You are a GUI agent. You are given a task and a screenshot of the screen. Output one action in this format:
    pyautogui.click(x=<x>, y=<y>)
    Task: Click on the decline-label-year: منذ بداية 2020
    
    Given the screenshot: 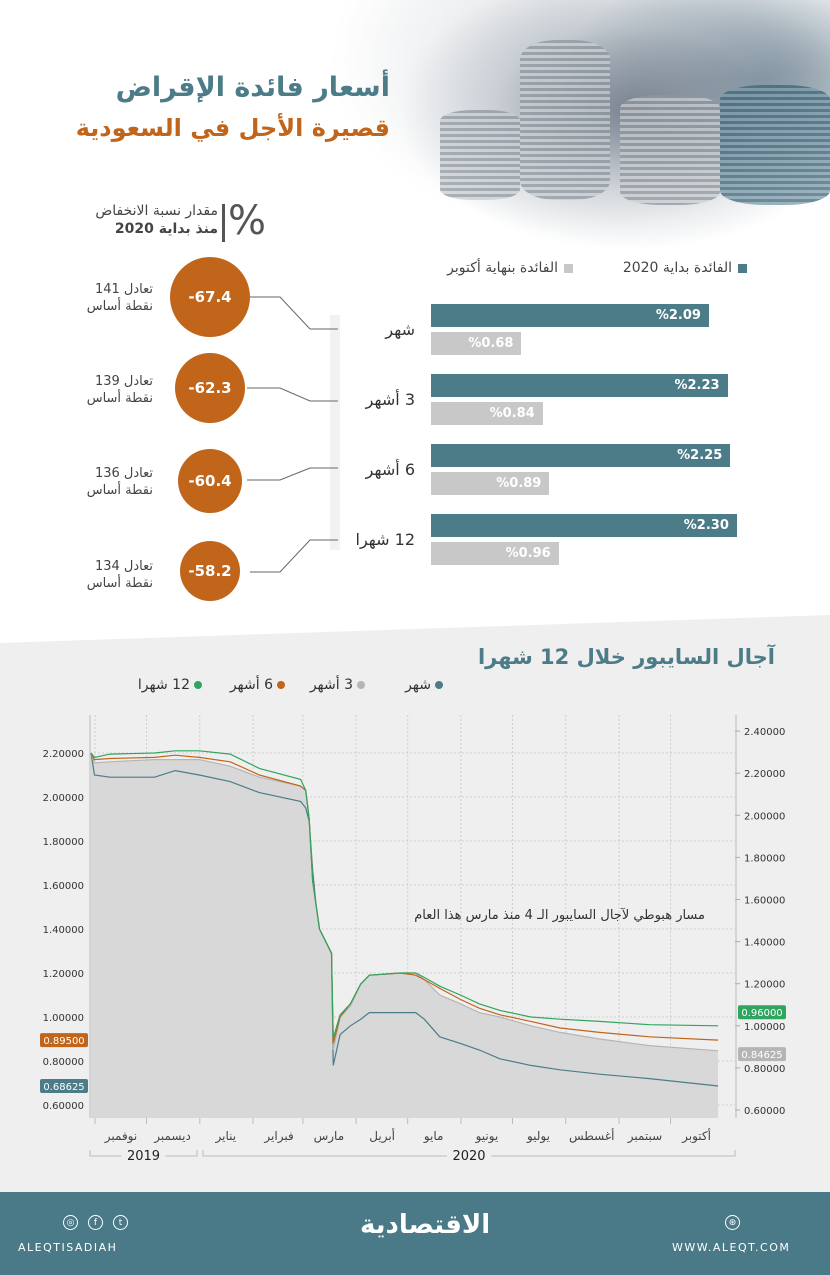 What is the action you would take?
    pyautogui.click(x=166, y=229)
    